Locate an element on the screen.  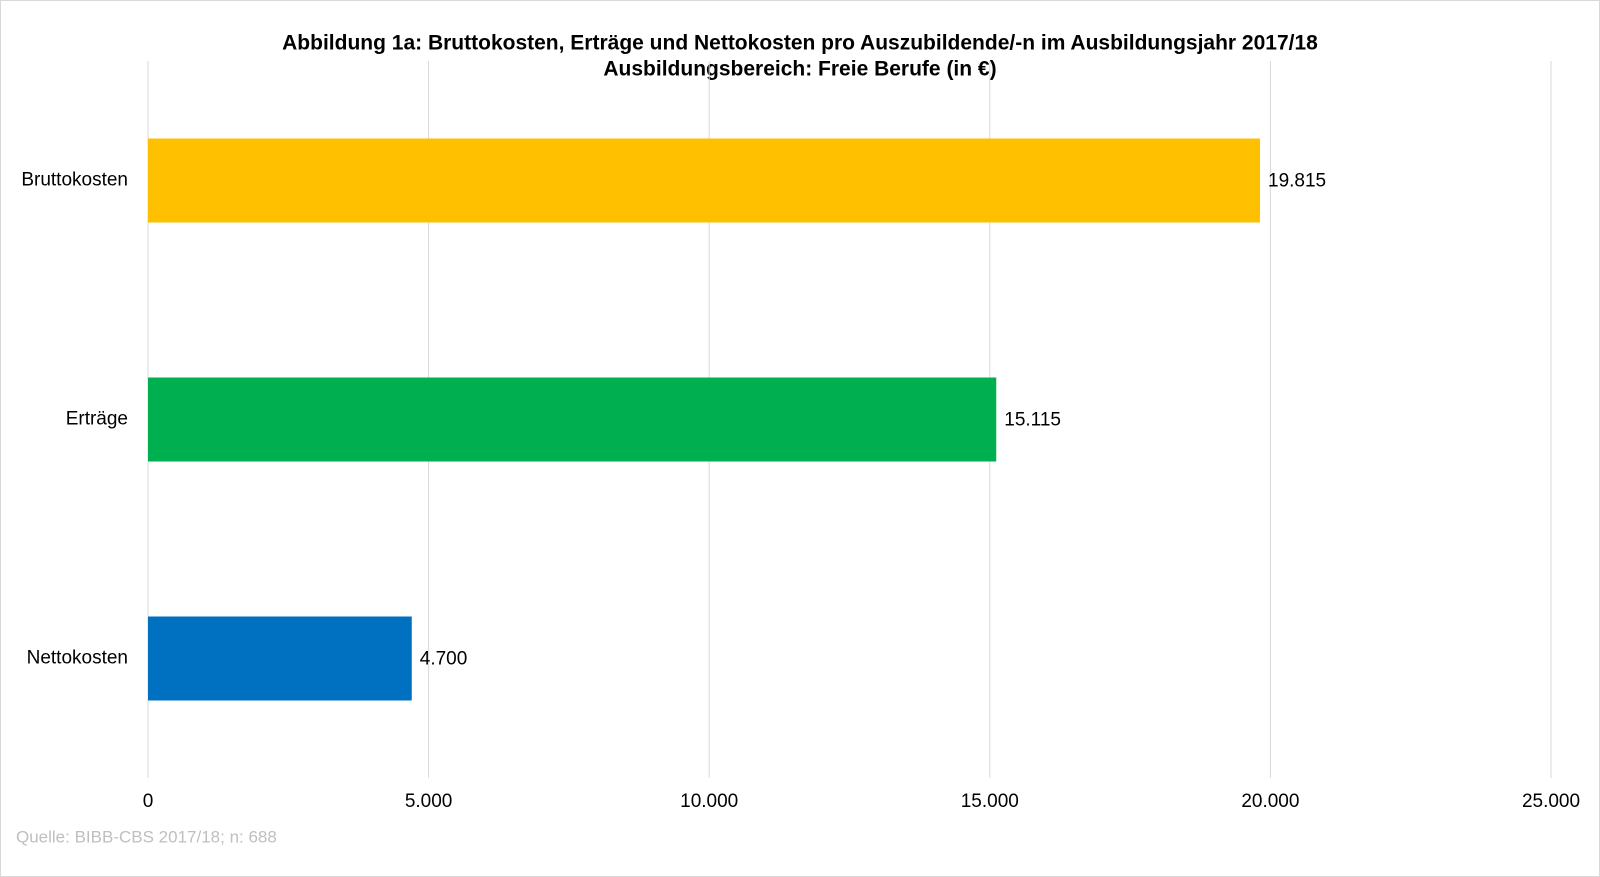
data-label: 19.815 is located at coordinates (1297, 181).